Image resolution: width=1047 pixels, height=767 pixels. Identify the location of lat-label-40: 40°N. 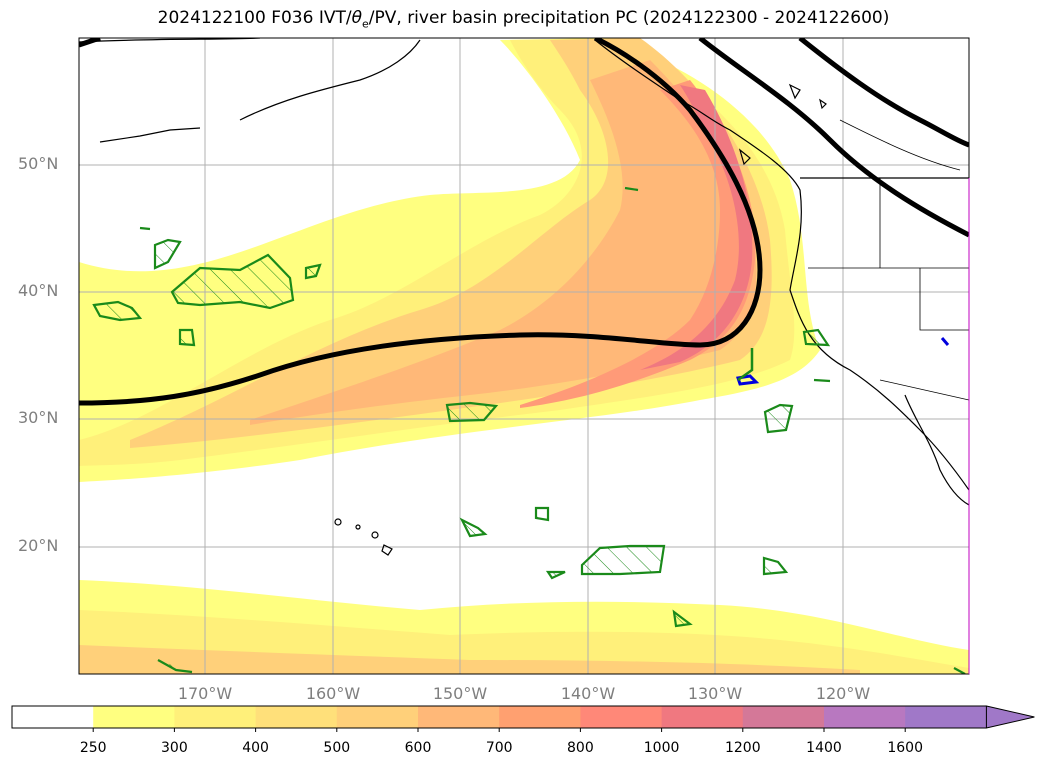
(38, 290).